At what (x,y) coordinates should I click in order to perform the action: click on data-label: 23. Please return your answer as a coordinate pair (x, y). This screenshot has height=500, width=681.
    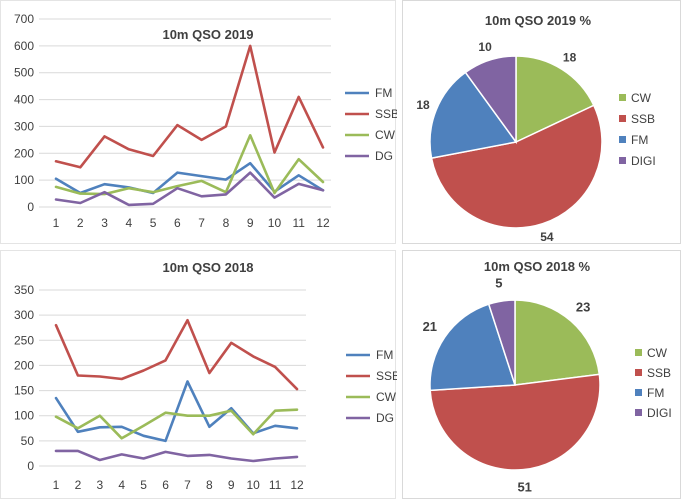
    Looking at the image, I should click on (583, 307).